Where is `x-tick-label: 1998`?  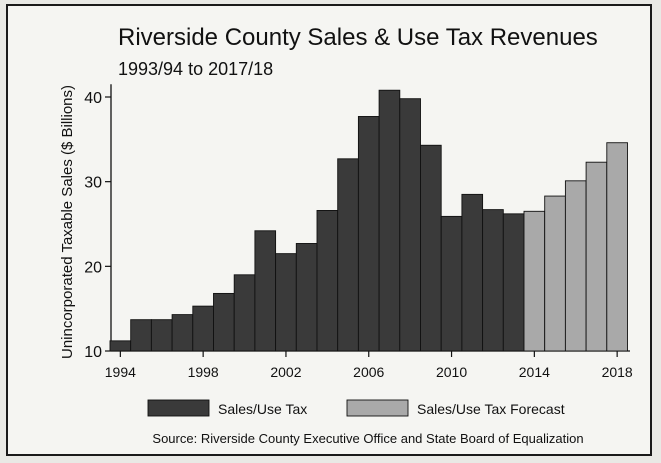
x-tick-label: 1998 is located at coordinates (203, 372).